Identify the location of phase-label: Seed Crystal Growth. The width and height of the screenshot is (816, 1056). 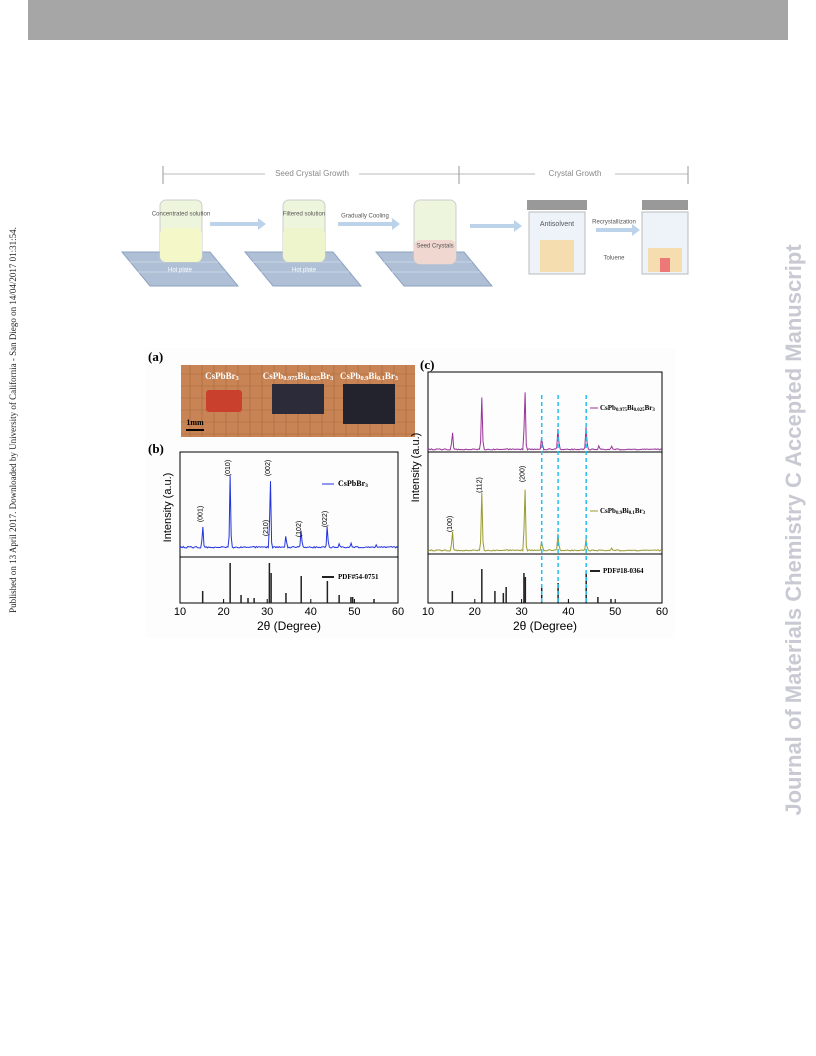
(312, 173).